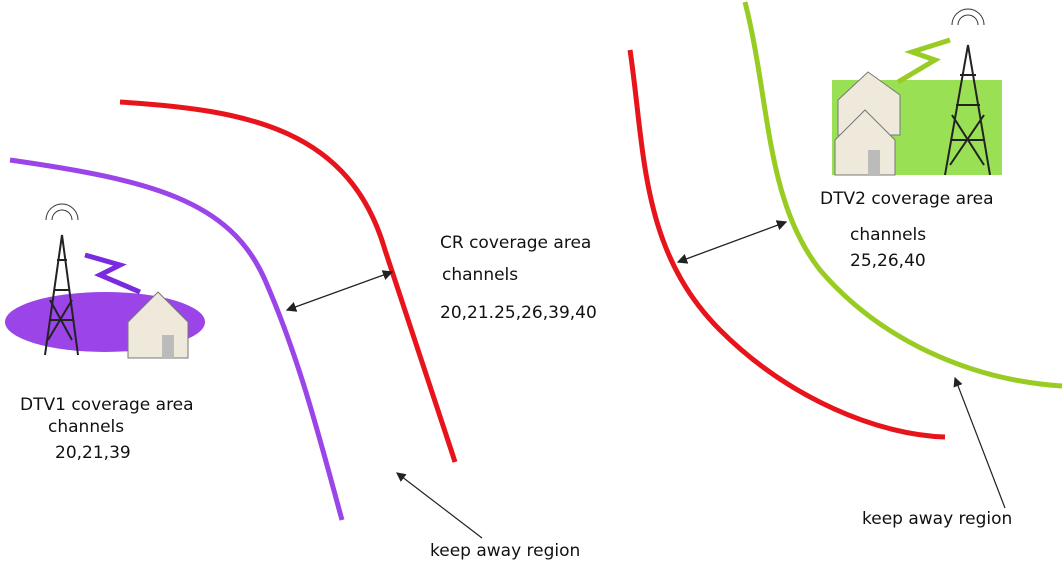  What do you see at coordinates (888, 261) in the screenshot?
I see `dtv2-channels: 25,26,40` at bounding box center [888, 261].